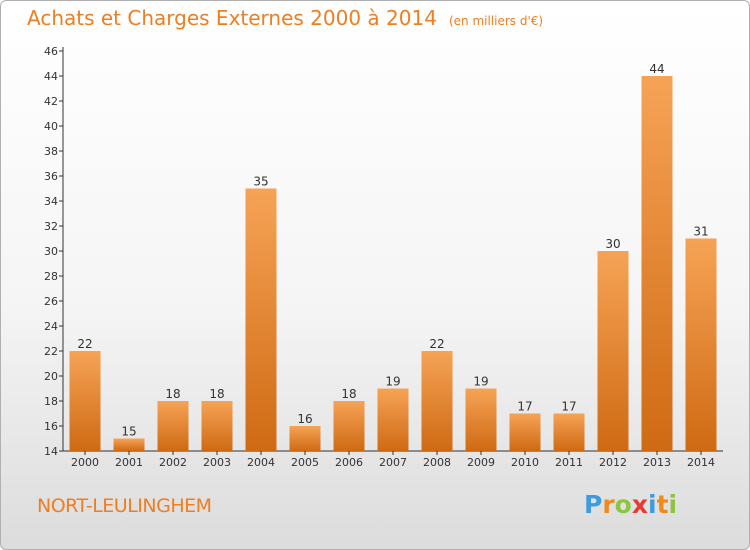 The width and height of the screenshot is (750, 550). What do you see at coordinates (349, 462) in the screenshot?
I see `x-tick-label: 2006` at bounding box center [349, 462].